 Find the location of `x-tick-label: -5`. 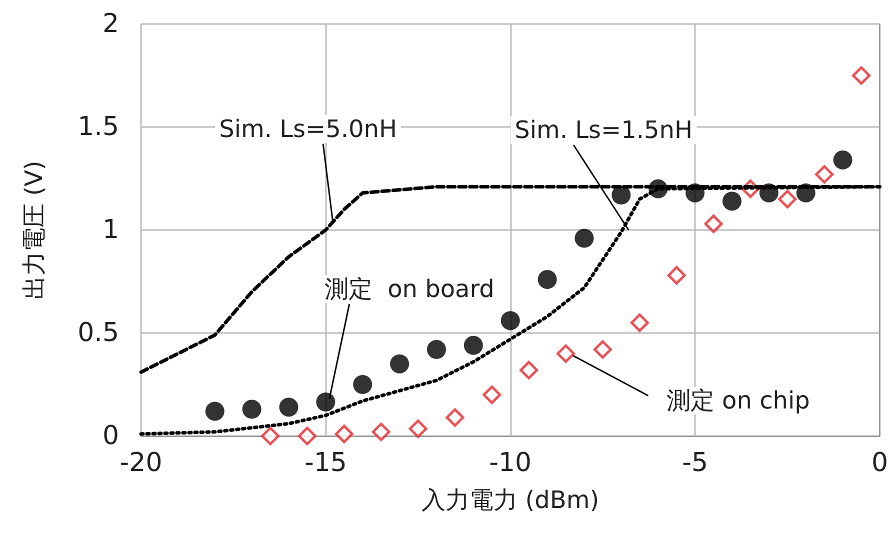

x-tick-label: -5 is located at coordinates (695, 463).